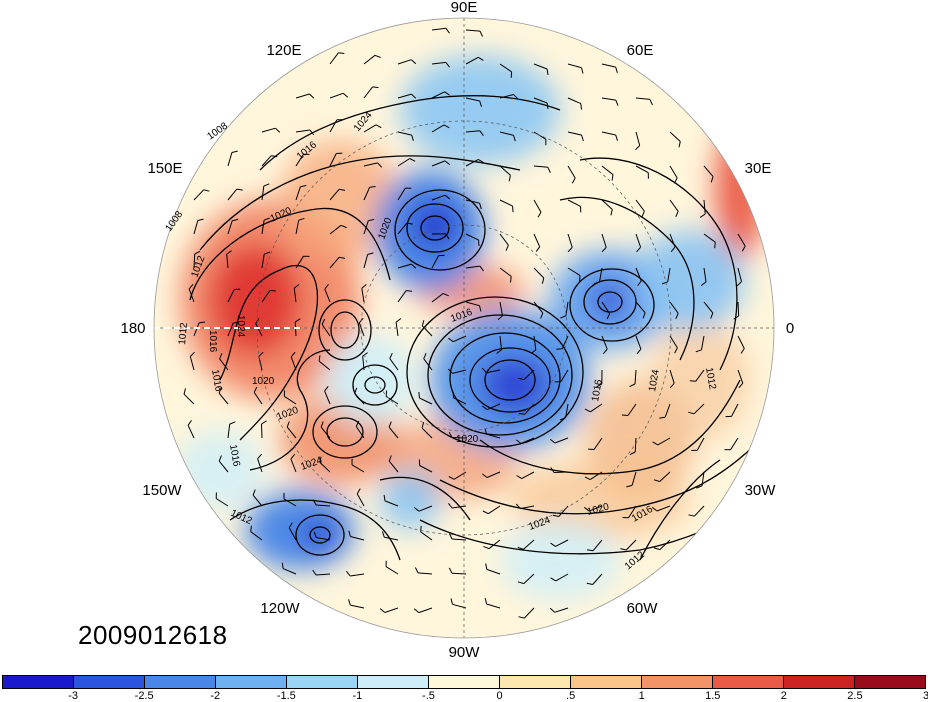 Image resolution: width=928 pixels, height=702 pixels. Describe the element at coordinates (132, 328) in the screenshot. I see `lon-label-180: 180` at that location.